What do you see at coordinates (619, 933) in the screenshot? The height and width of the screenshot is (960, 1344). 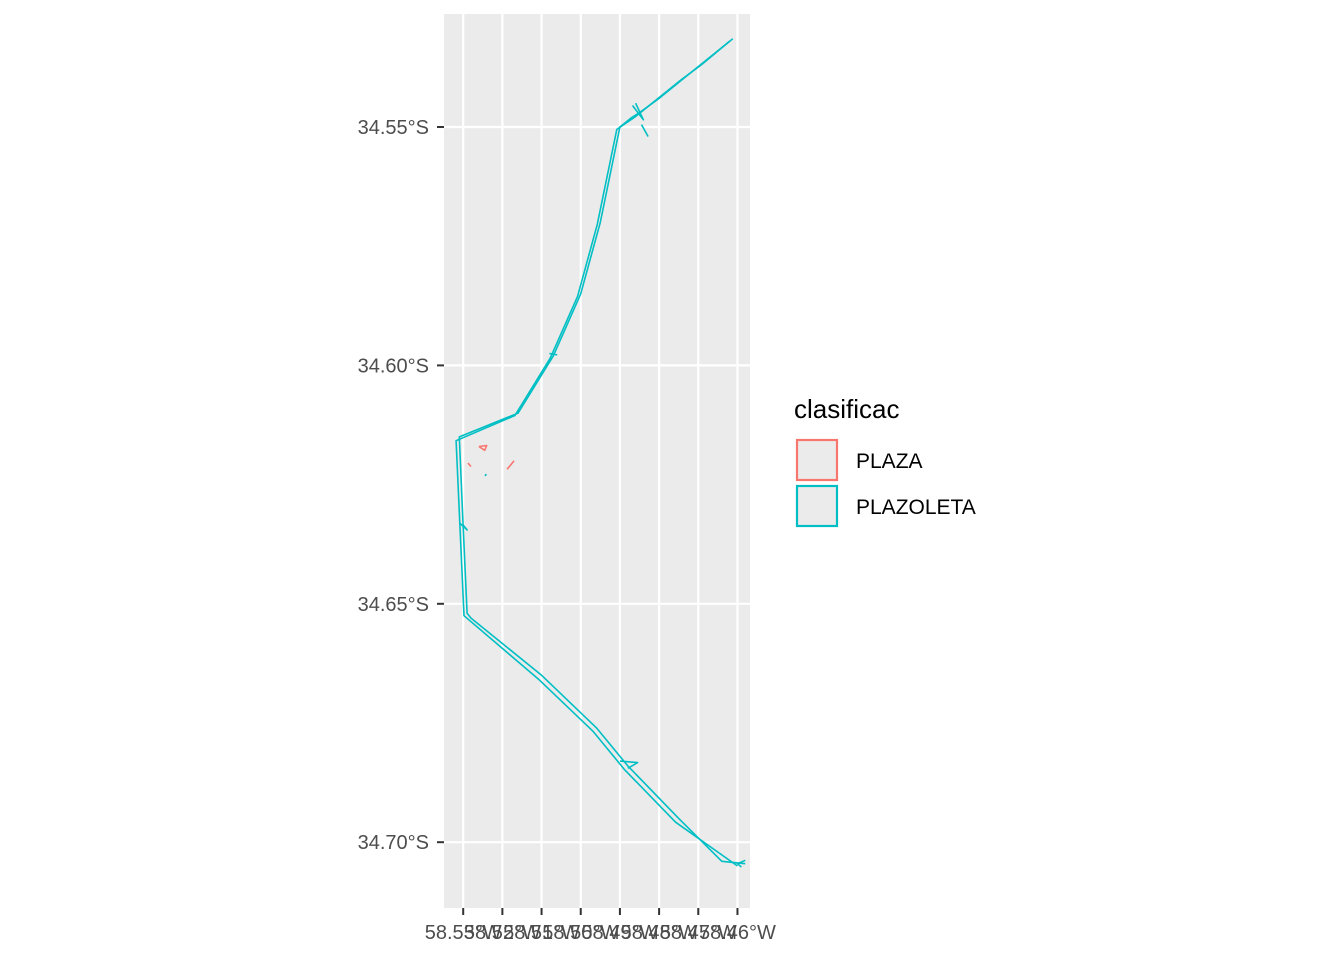 I see `x-tick-label: 58.49°W` at bounding box center [619, 933].